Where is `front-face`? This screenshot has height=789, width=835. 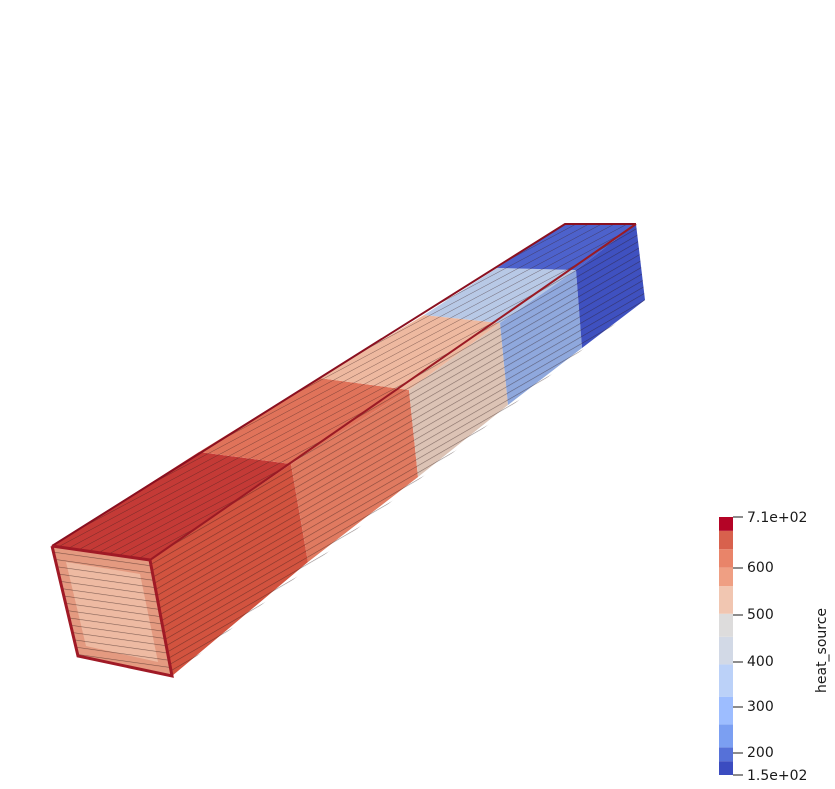
front-face is located at coordinates (112, 611).